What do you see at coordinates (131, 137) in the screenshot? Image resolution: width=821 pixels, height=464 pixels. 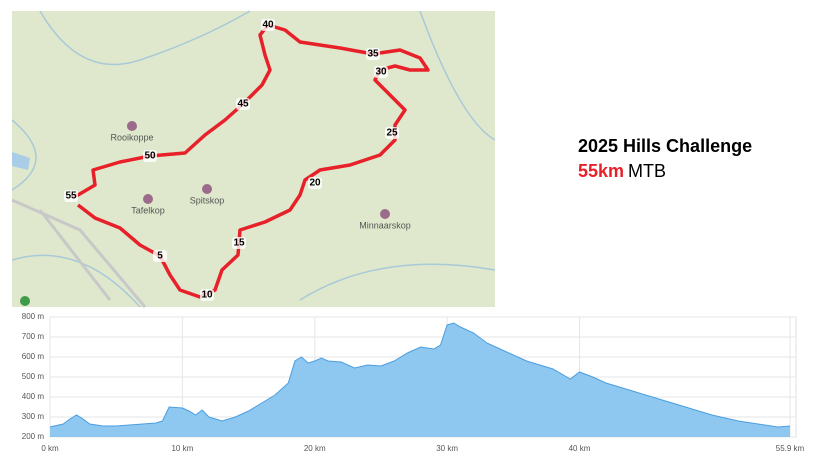 I see `place-label: Rooikoppe` at bounding box center [131, 137].